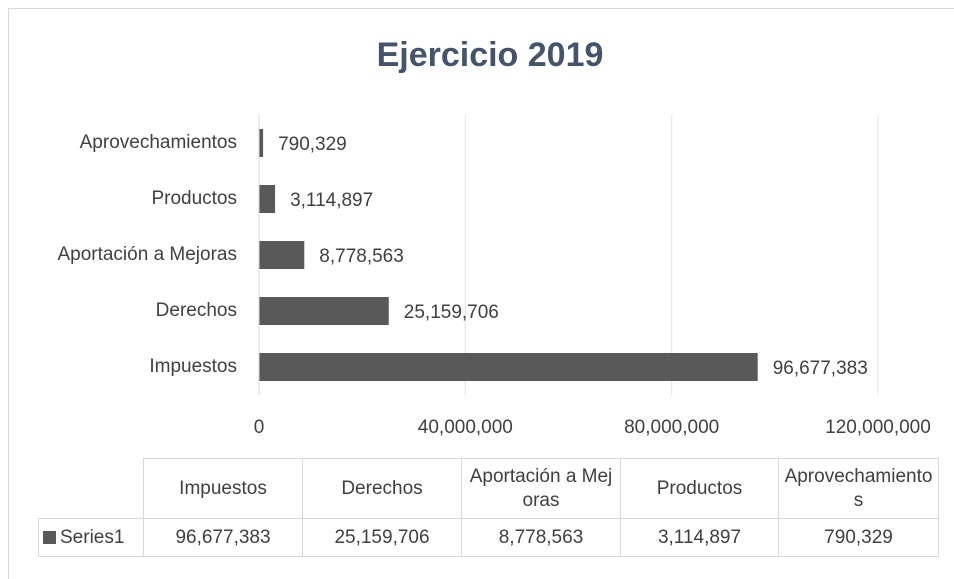  I want to click on series-name: Series1, so click(92, 537).